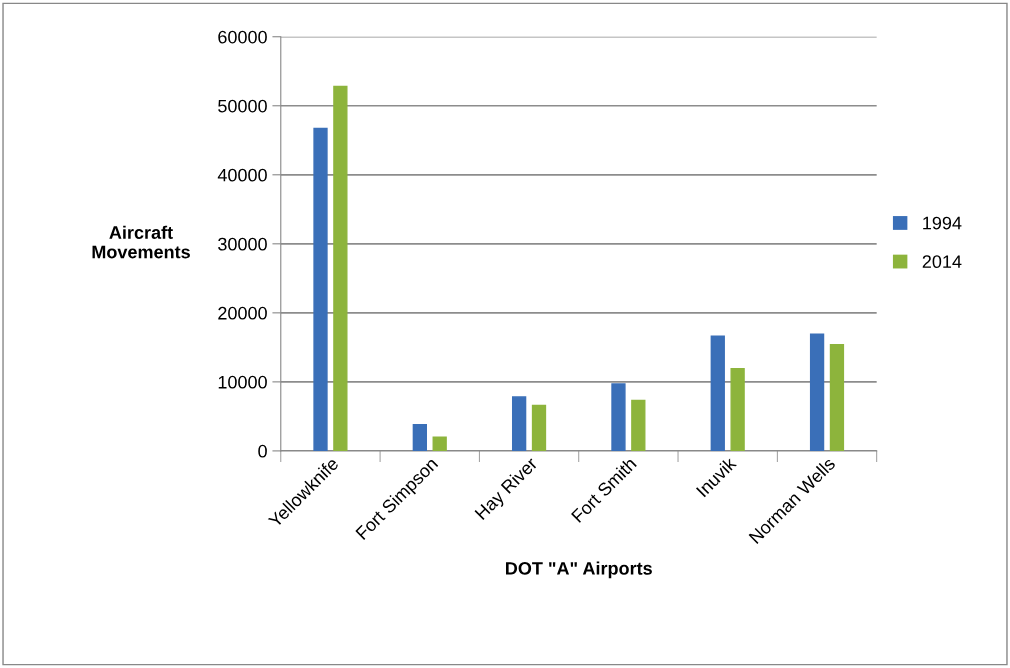  Describe the element at coordinates (242, 244) in the screenshot. I see `y-tick-label: 30000` at that location.